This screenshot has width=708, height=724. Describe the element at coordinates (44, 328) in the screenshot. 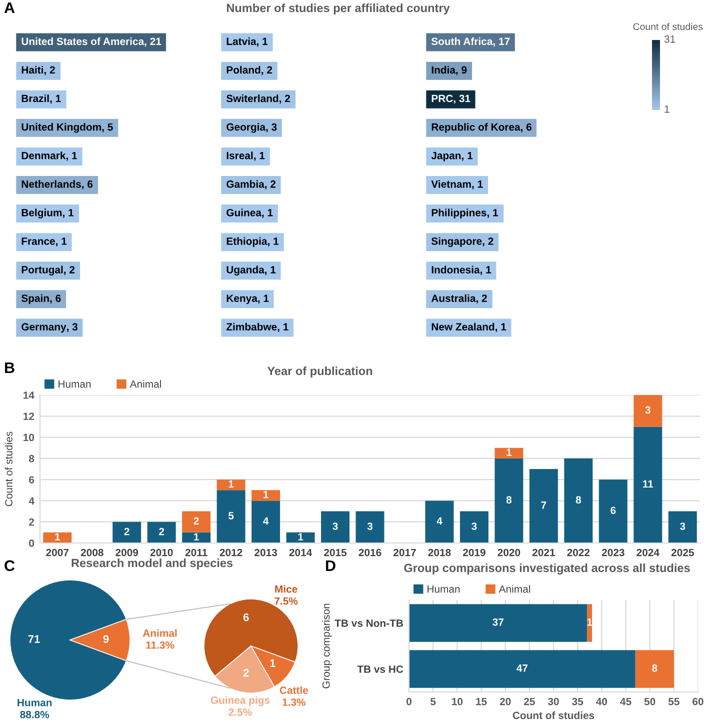

I see `category-label: Germany` at that location.